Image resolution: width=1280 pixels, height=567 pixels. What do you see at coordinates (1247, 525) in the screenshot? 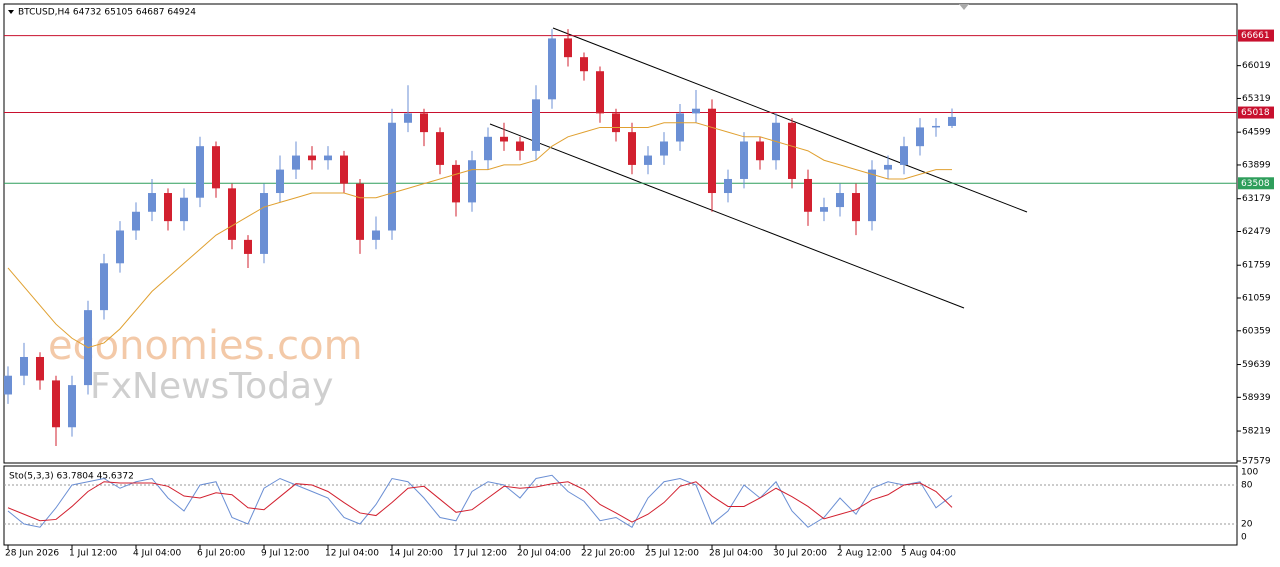
I see `stoch-tick-label: 20` at bounding box center [1247, 525].